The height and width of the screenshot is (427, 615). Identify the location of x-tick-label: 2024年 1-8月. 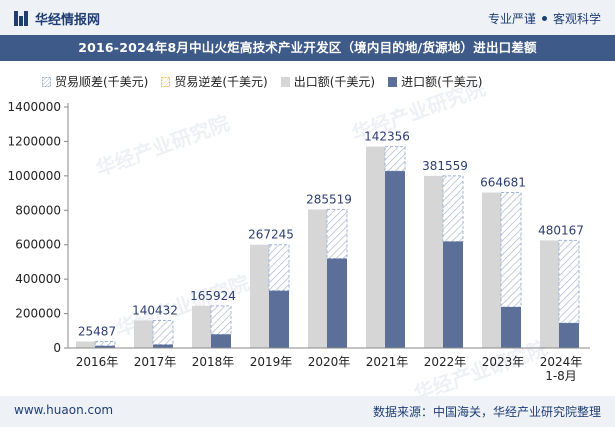
(561, 369).